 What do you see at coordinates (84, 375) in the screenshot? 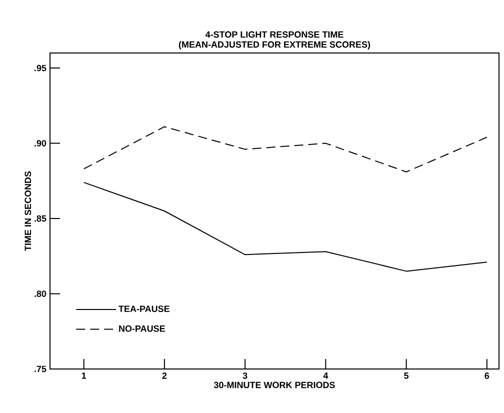
I see `x-tick-label: 1` at bounding box center [84, 375].